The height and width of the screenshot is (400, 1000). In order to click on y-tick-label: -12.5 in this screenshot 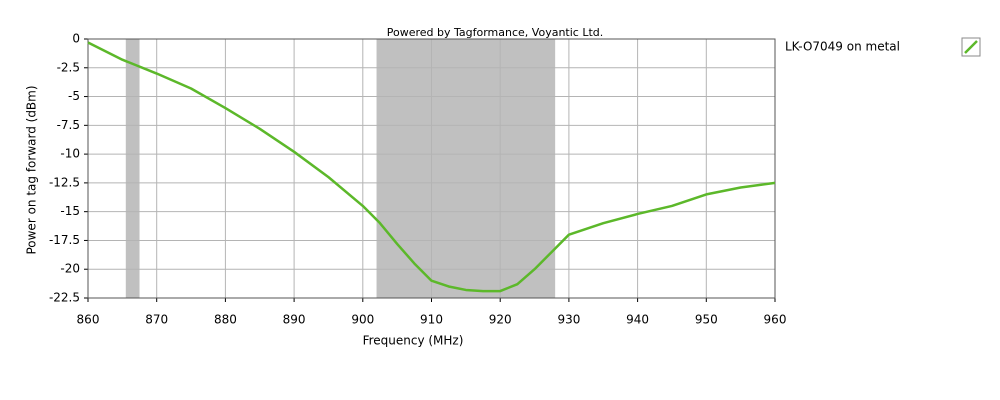, I will do `click(64, 182)`.